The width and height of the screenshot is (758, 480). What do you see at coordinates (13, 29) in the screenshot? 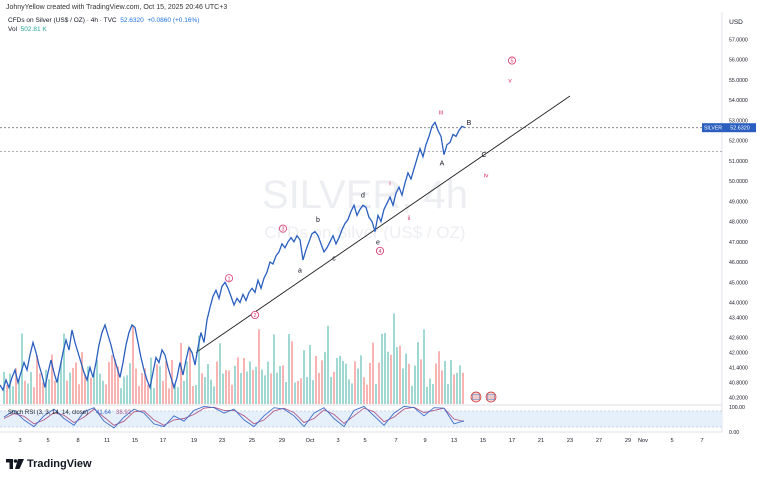
I see `volume-label: Vol` at bounding box center [13, 29].